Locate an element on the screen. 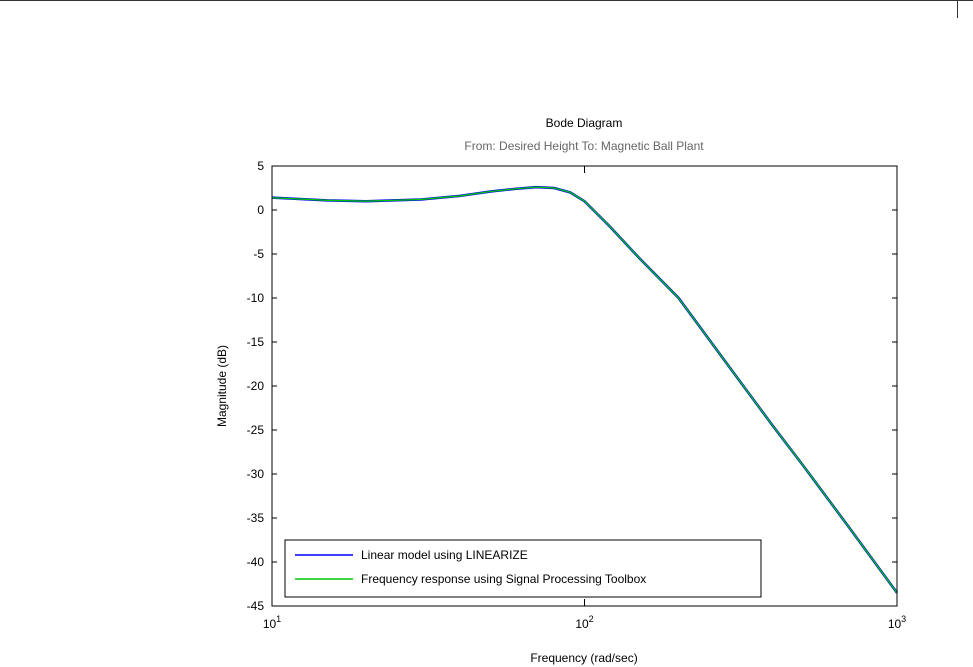 Image resolution: width=973 pixels, height=667 pixels. y-tick-label: -15 is located at coordinates (256, 342).